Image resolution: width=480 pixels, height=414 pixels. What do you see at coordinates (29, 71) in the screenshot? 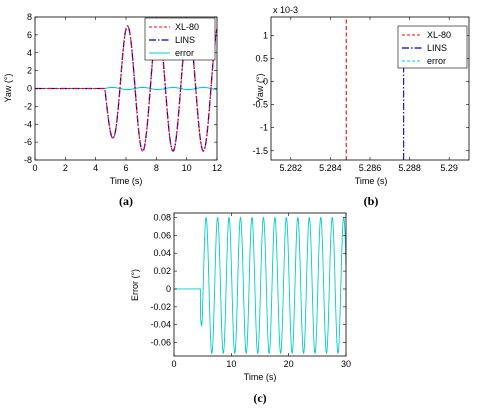
I see `y-tick-label-a: 2` at bounding box center [29, 71].